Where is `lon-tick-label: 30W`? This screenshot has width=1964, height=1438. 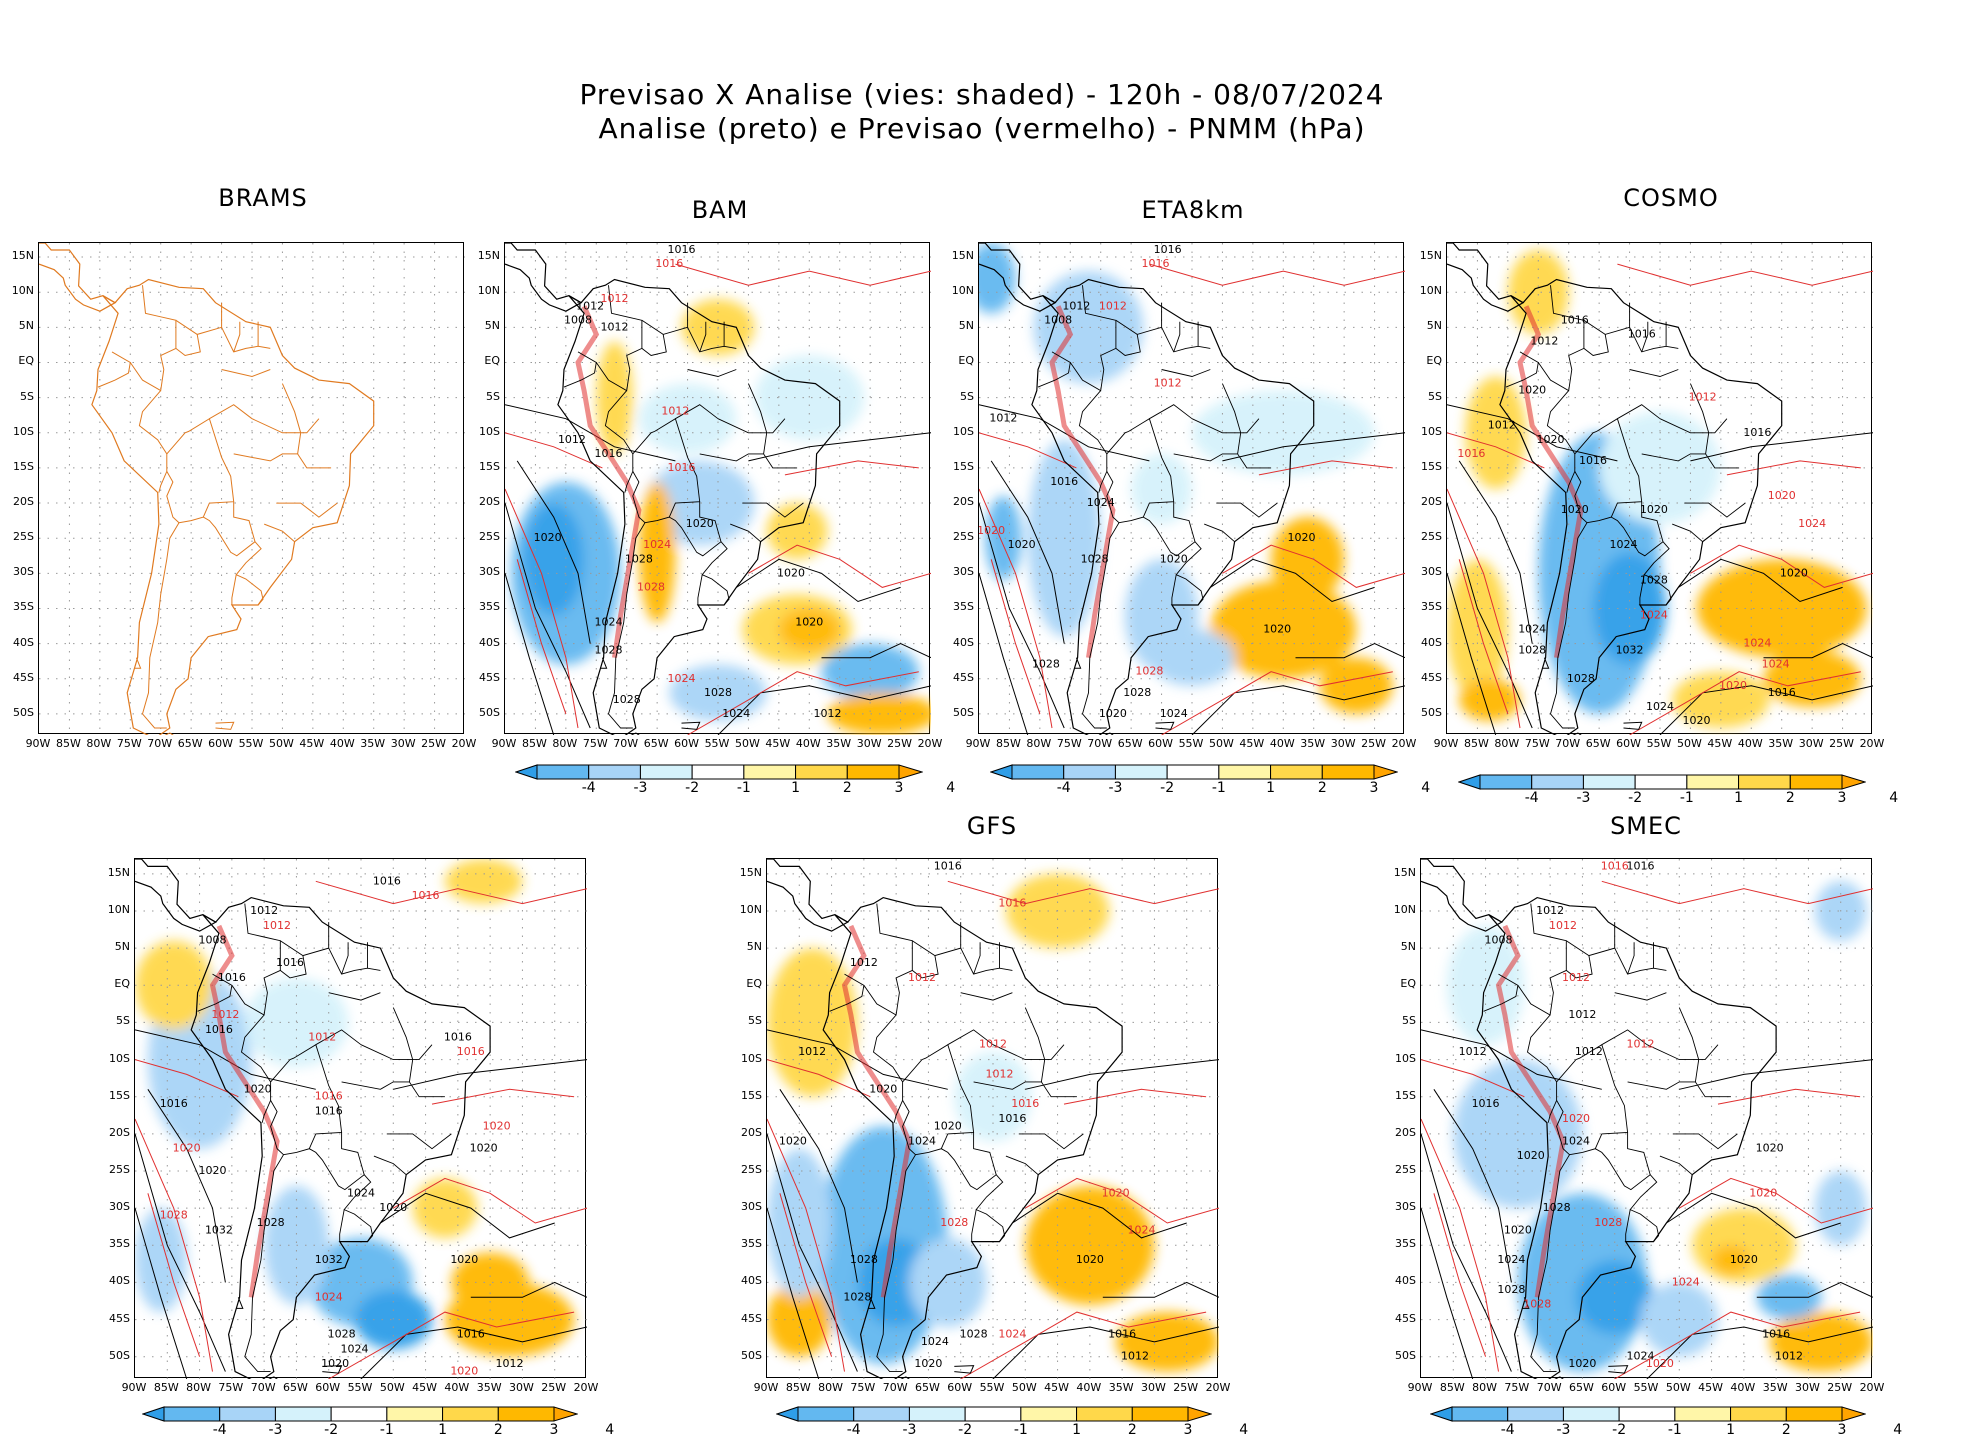 lon-tick-label: 30W is located at coordinates (869, 743).